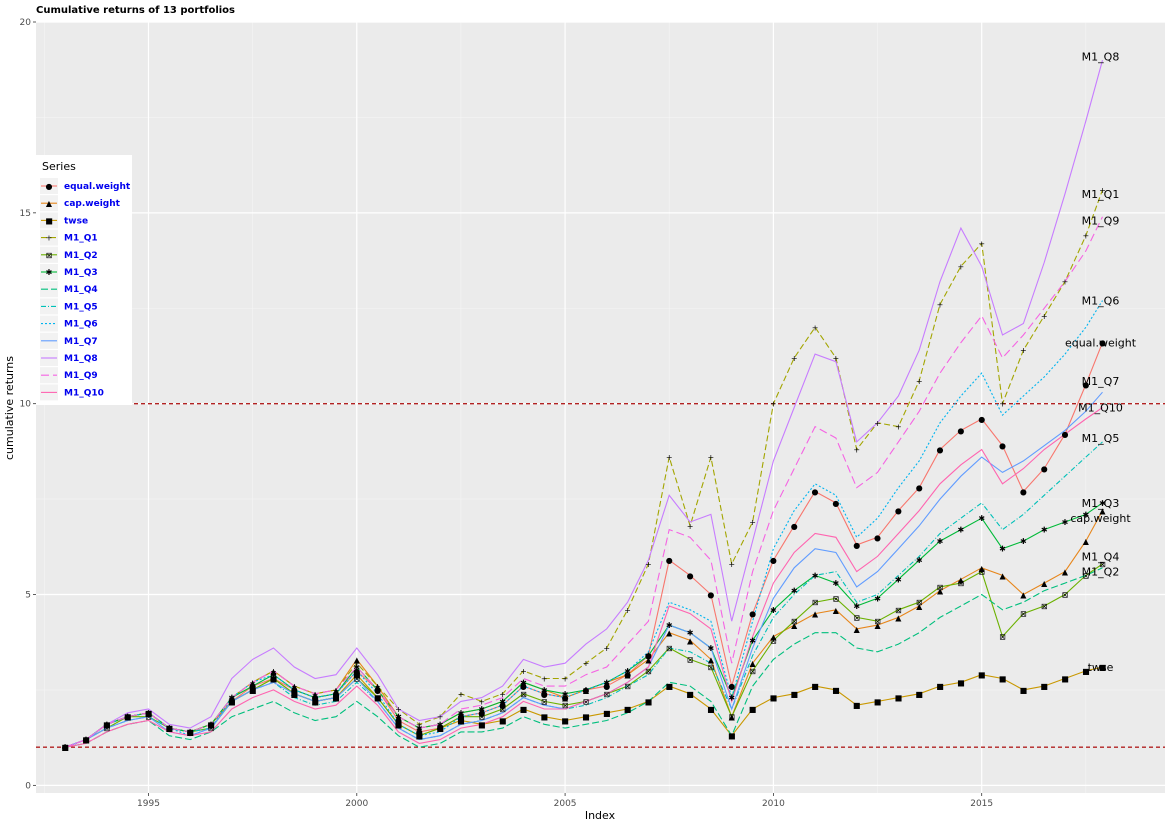 This screenshot has width=1169, height=827. Describe the element at coordinates (981, 804) in the screenshot. I see `x-tick-label: 2015` at that location.